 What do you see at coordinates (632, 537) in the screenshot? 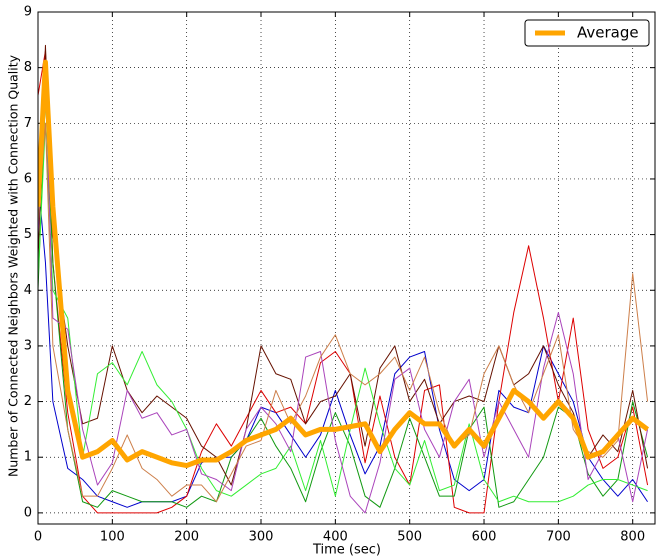
I see `x-tick-label: 800` at bounding box center [632, 537].